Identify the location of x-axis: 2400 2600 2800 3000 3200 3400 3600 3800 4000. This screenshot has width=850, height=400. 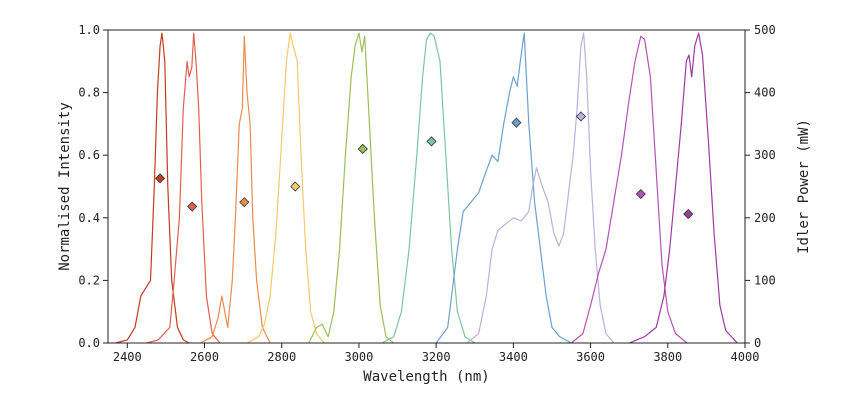
(436, 353).